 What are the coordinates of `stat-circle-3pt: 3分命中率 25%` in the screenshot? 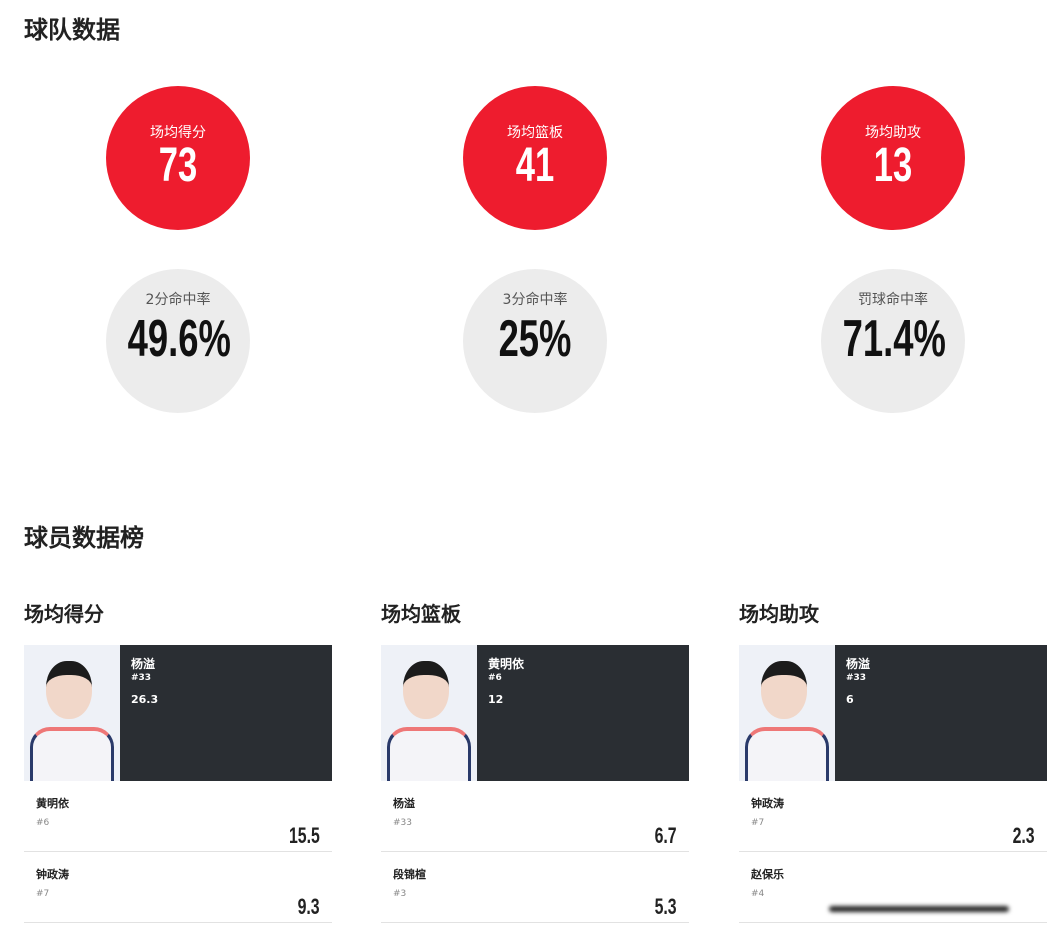 It's located at (535, 341).